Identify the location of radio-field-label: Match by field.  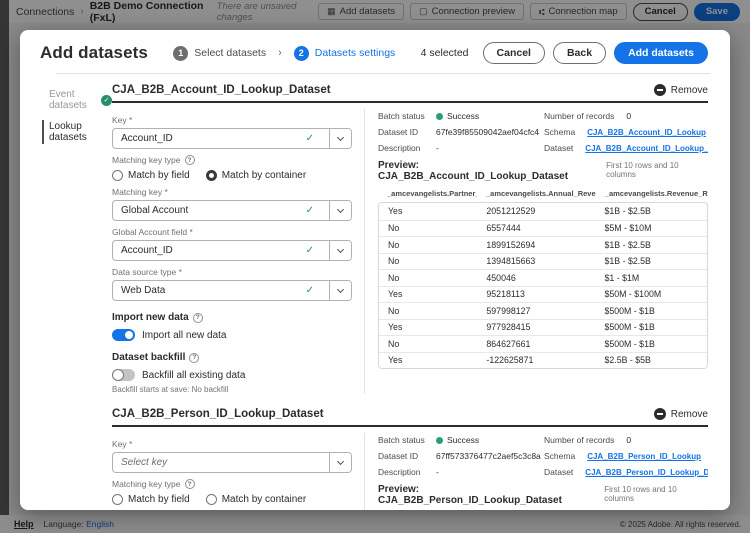
(159, 175).